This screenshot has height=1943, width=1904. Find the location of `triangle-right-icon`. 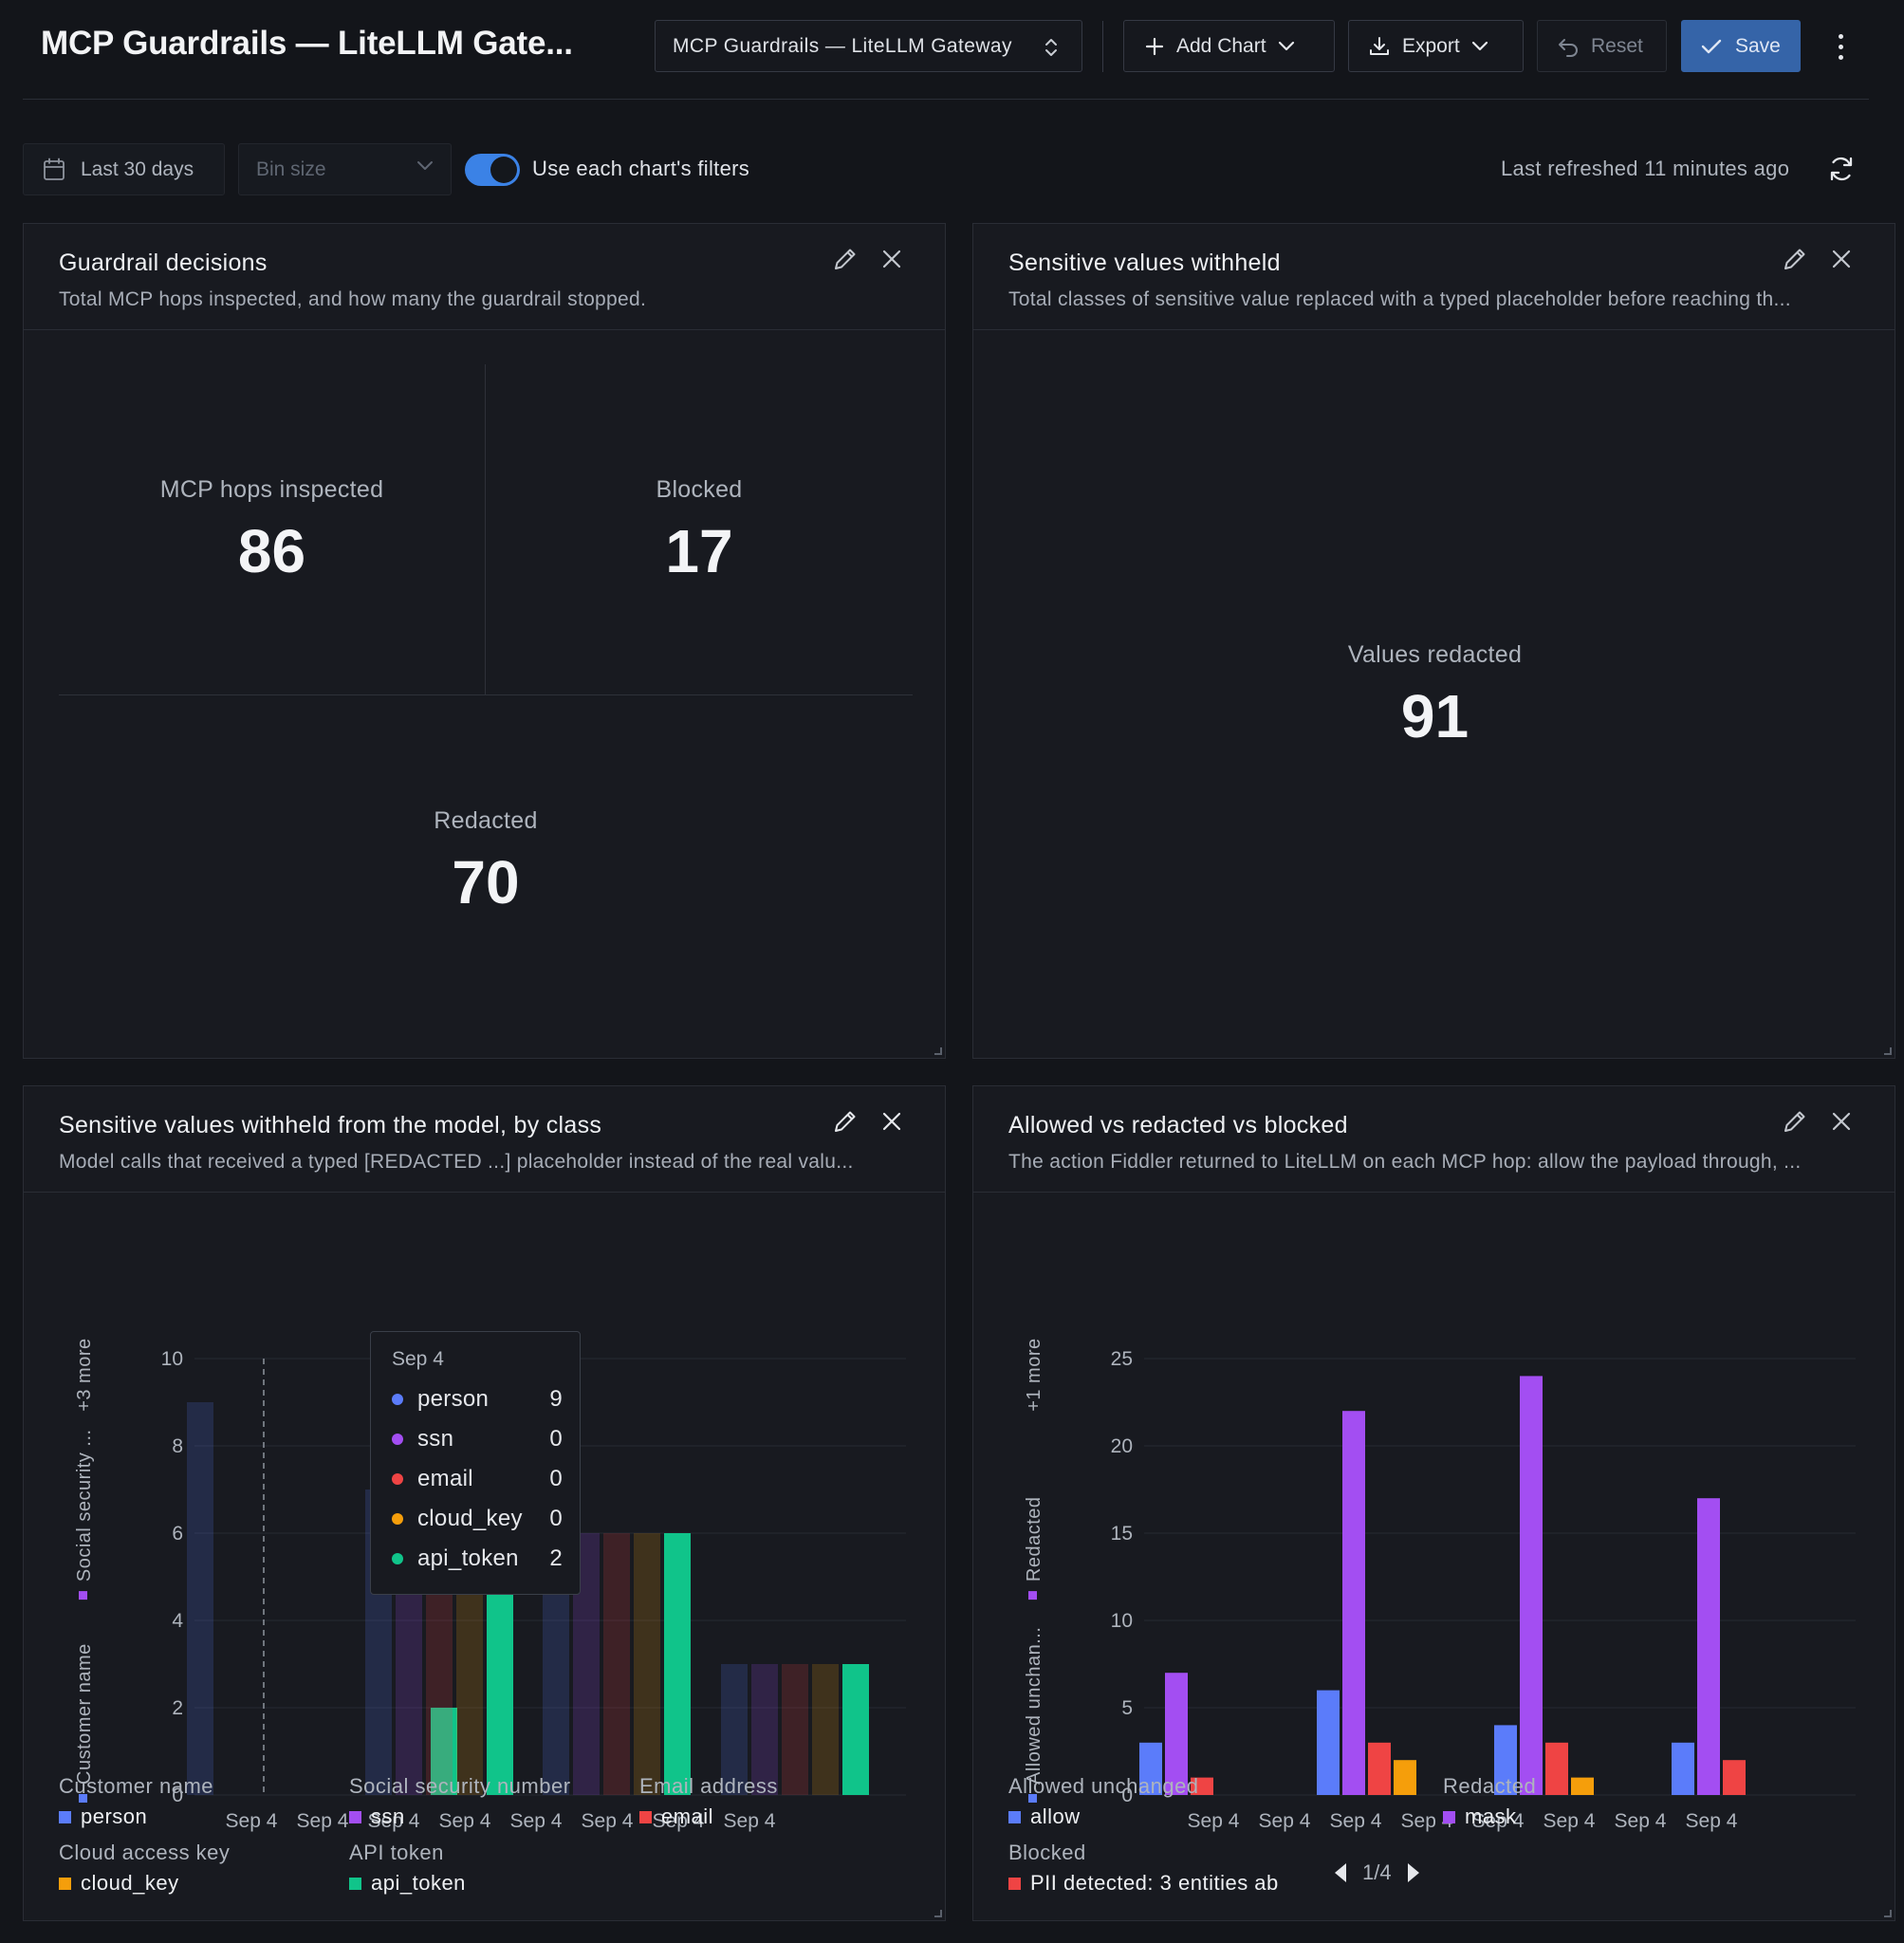

triangle-right-icon is located at coordinates (1413, 1873).